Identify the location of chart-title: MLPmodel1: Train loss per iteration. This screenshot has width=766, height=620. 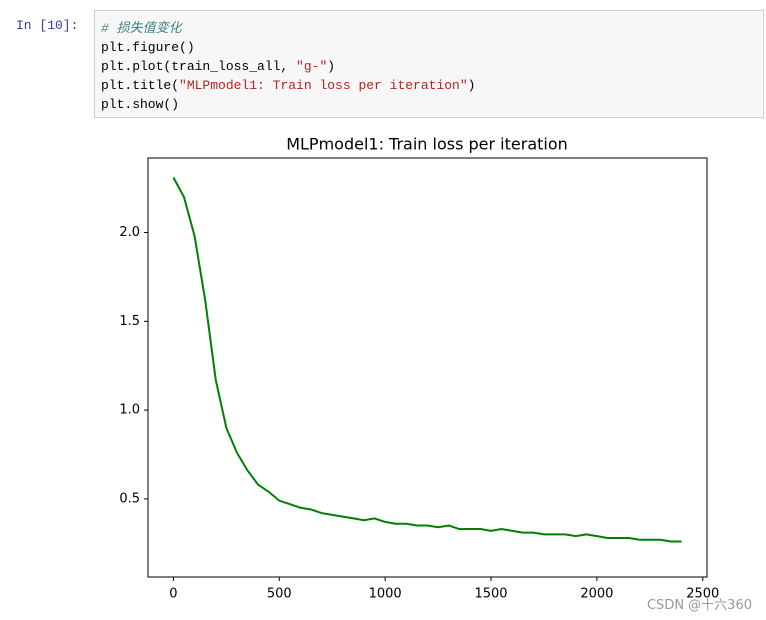
(427, 144).